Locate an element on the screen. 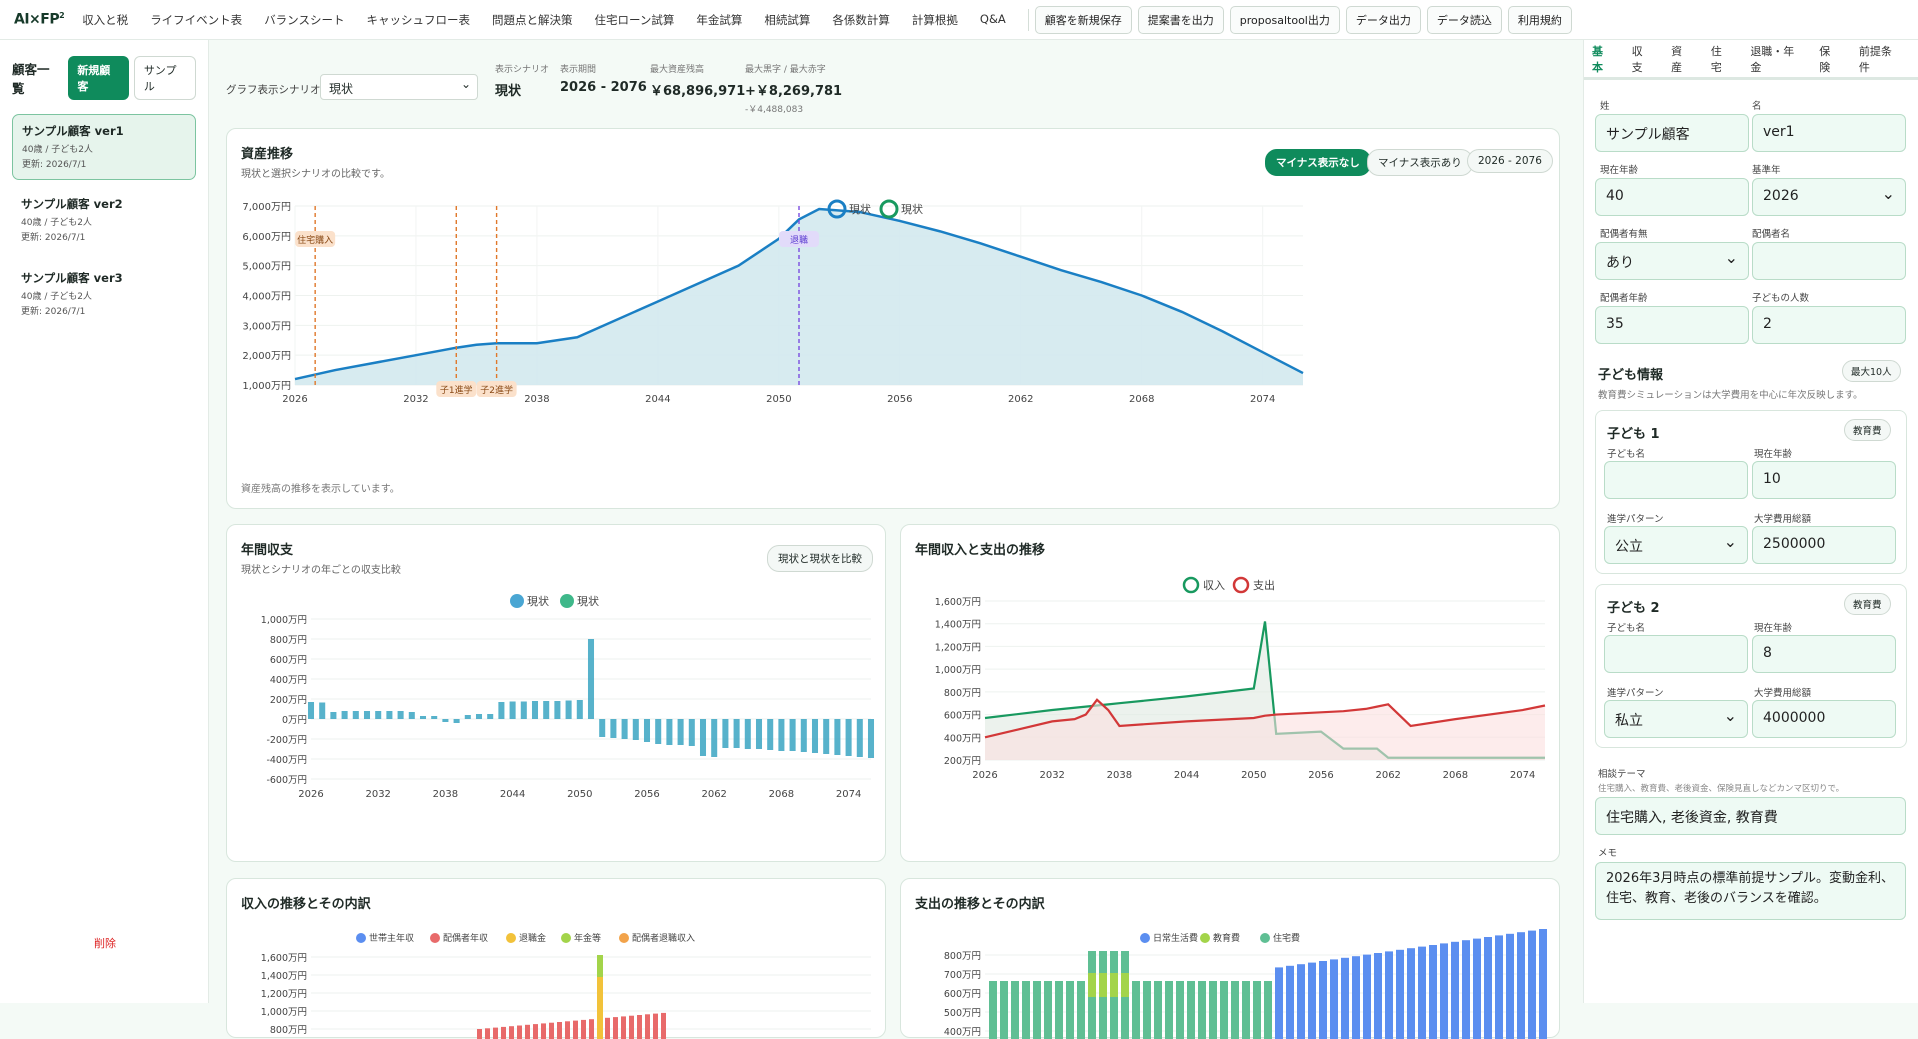 The width and height of the screenshot is (1918, 1039). client-info: 40歳 / 子ども2人 is located at coordinates (104, 297).